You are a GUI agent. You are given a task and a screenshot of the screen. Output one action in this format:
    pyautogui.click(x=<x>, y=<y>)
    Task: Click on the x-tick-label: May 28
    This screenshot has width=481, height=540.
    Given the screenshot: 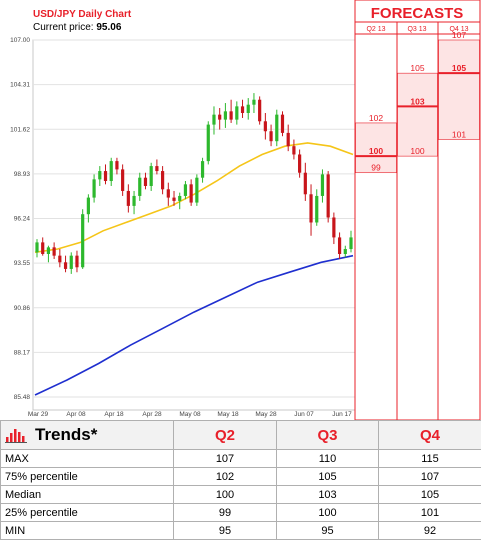 What is the action you would take?
    pyautogui.click(x=266, y=414)
    